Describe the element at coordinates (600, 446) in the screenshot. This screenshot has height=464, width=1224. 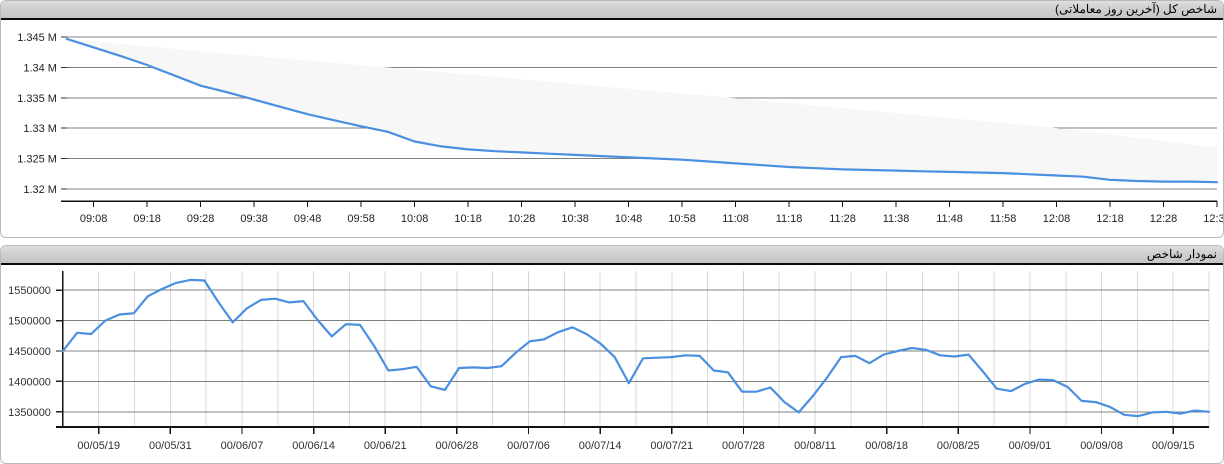
I see `x-axis-tick-label: 00/07/14` at that location.